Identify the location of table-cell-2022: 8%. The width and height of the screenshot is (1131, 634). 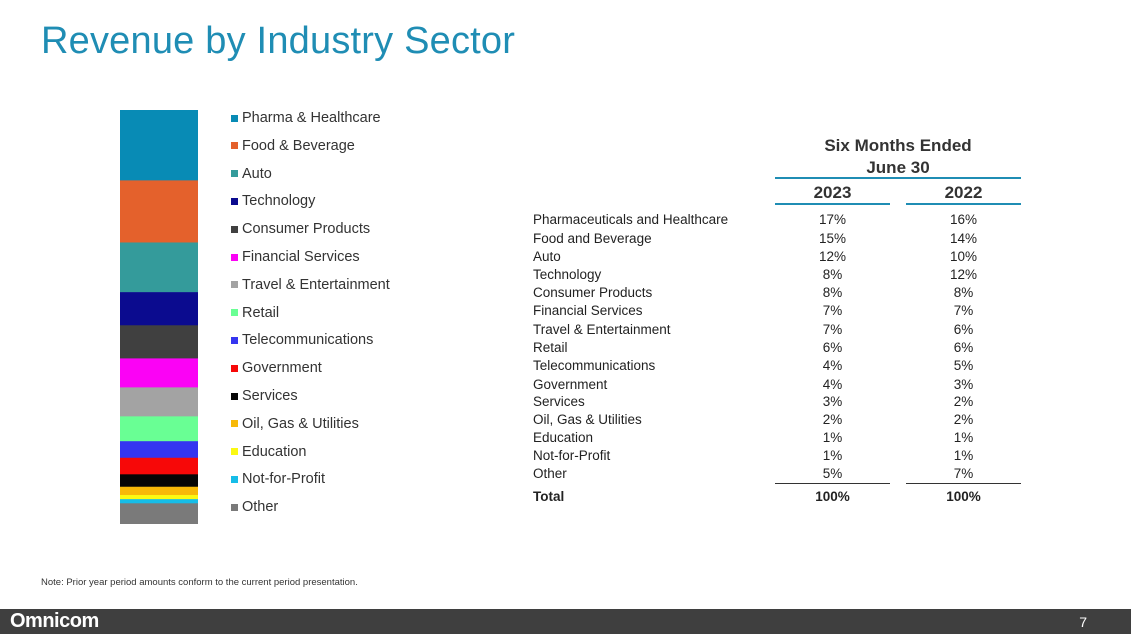
(963, 292).